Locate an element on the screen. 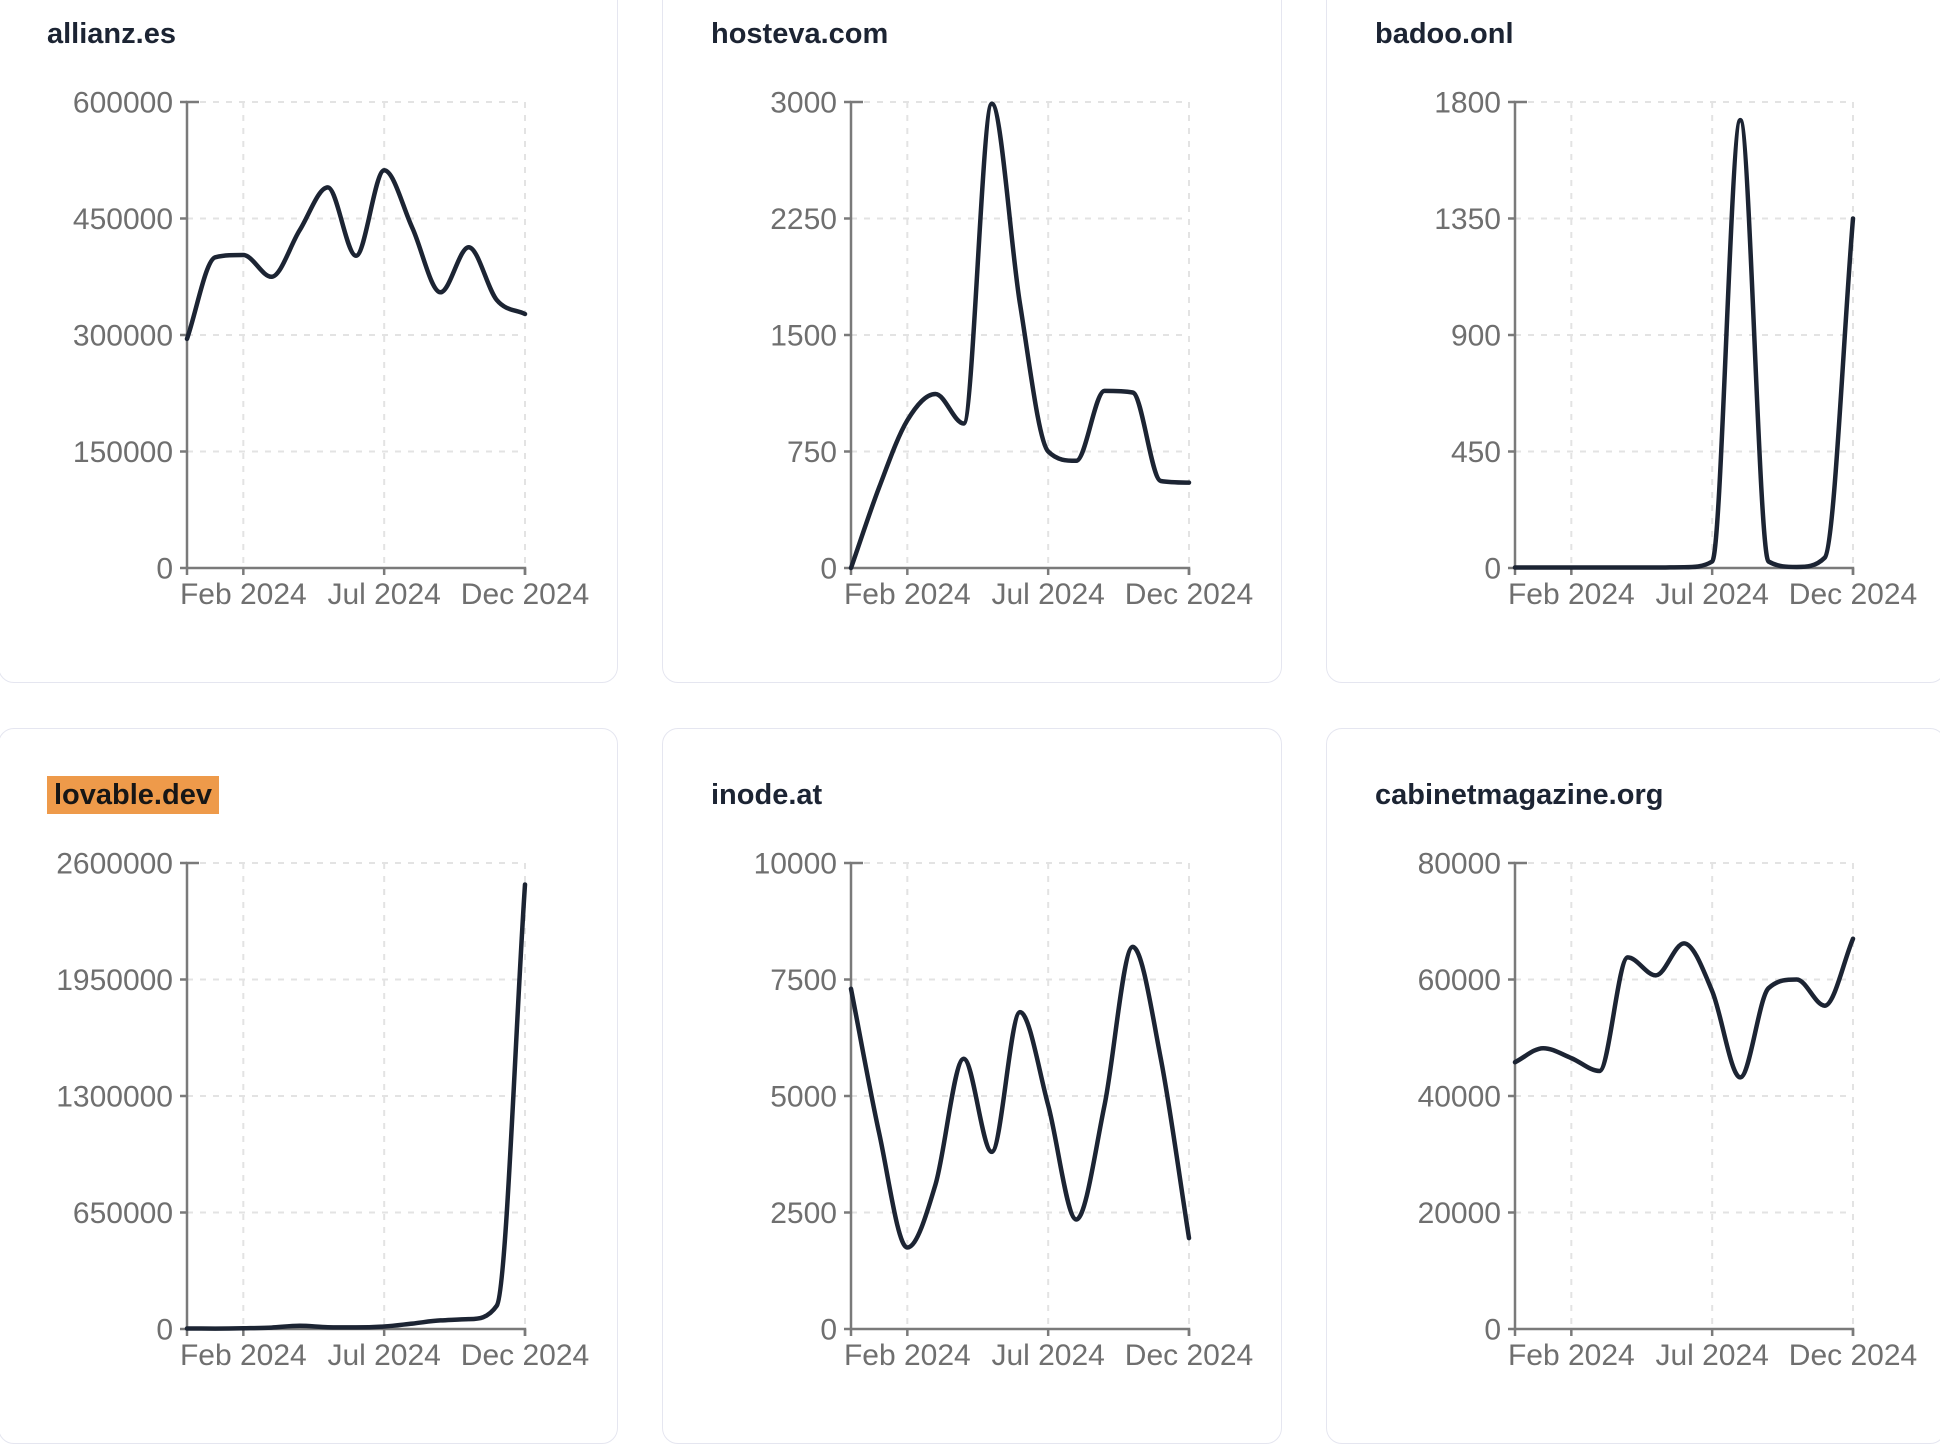 The width and height of the screenshot is (1940, 1452). y-tick-label: 750 is located at coordinates (812, 452).